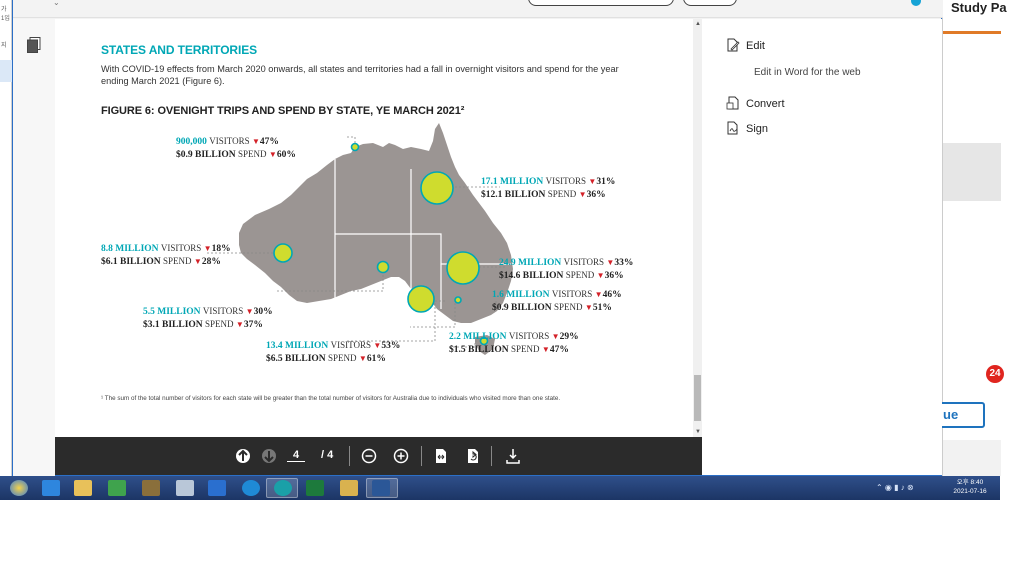 The image size is (1024, 576). Describe the element at coordinates (500, 488) in the screenshot. I see `taskbar: ⌃ ◉ ▮ ♪ ⊗ 오후 8:40 2021-07-16` at that location.